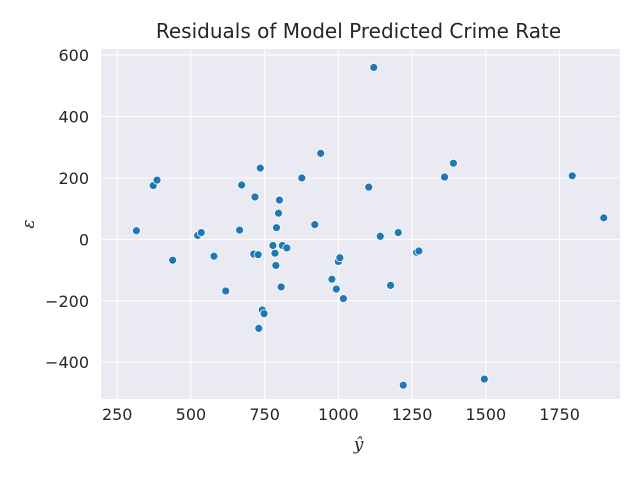 The height and width of the screenshot is (480, 640). Describe the element at coordinates (264, 414) in the screenshot. I see `x-tick-label: 750` at that location.